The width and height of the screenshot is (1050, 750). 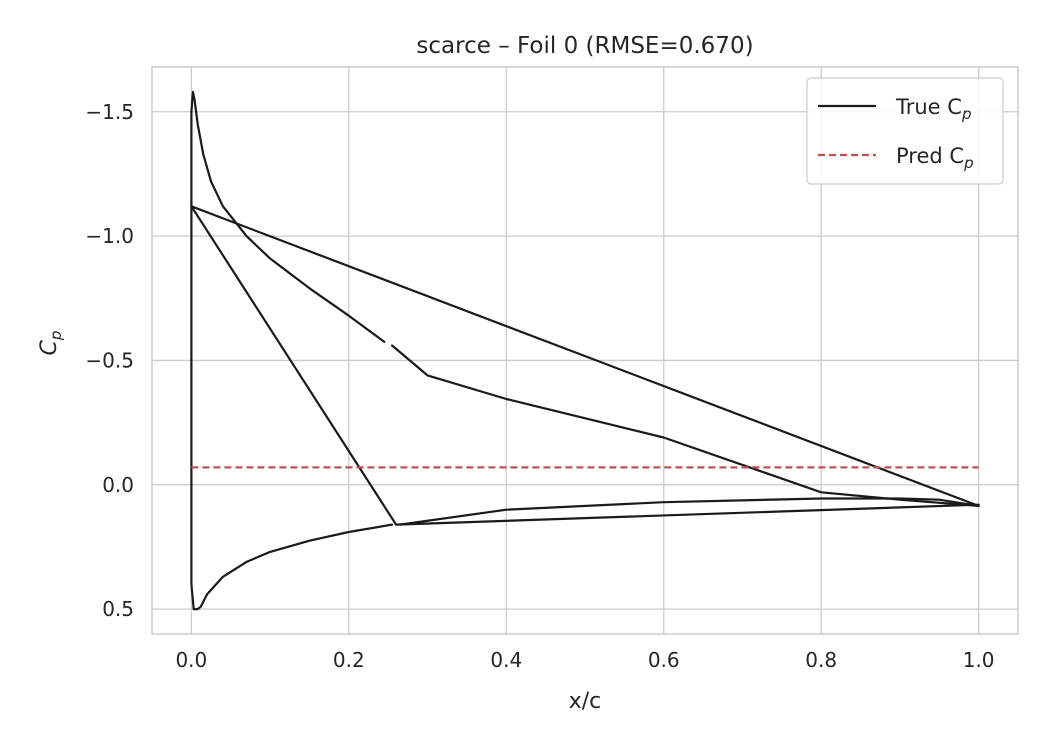 What do you see at coordinates (506, 660) in the screenshot?
I see `x-tick-label: 0.4` at bounding box center [506, 660].